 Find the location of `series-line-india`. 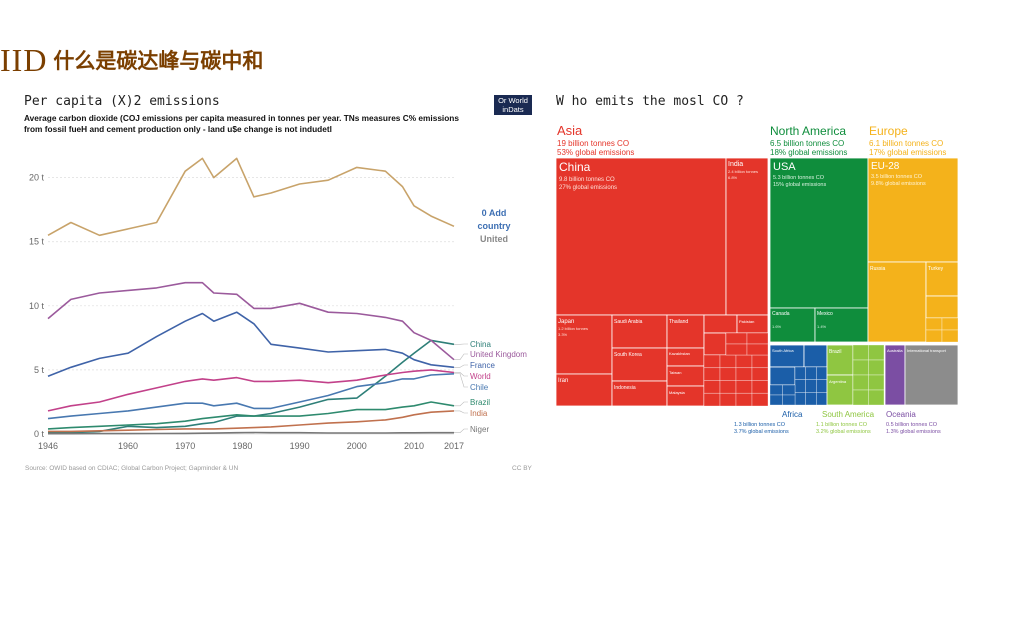

series-line-india is located at coordinates (251, 421).